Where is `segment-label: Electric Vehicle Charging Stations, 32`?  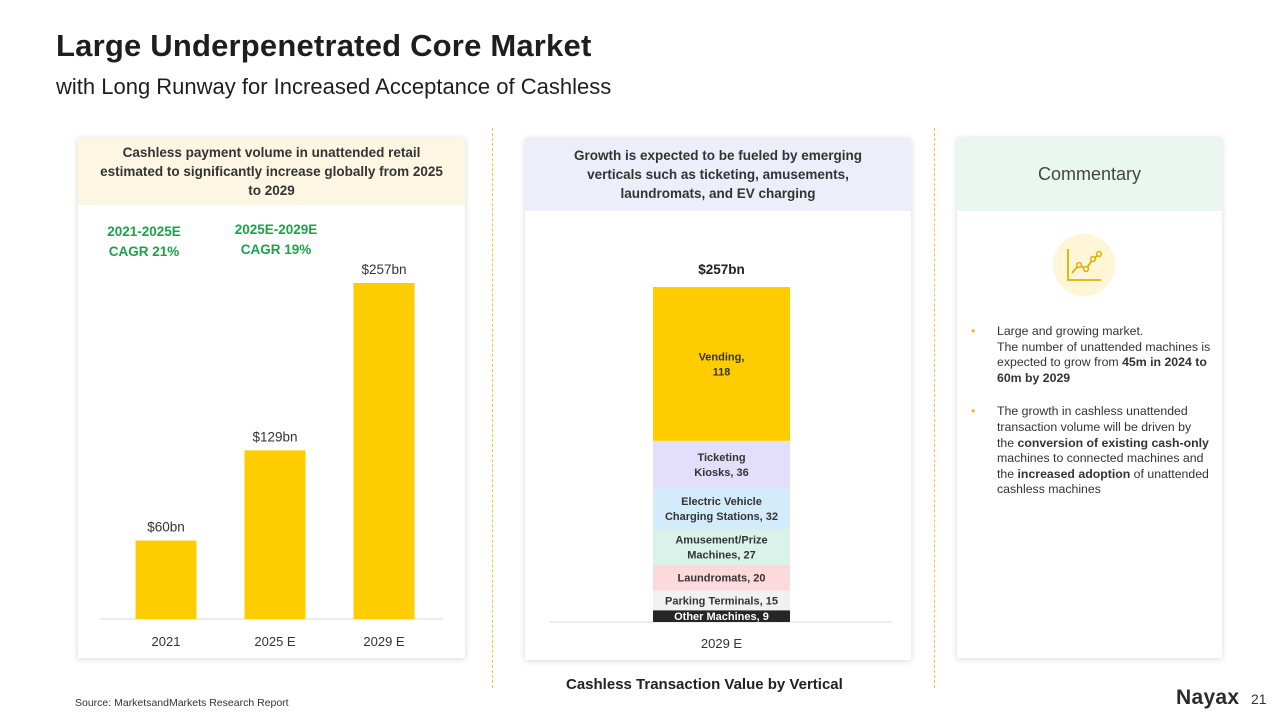
segment-label: Electric Vehicle Charging Stations, 32 is located at coordinates (721, 509).